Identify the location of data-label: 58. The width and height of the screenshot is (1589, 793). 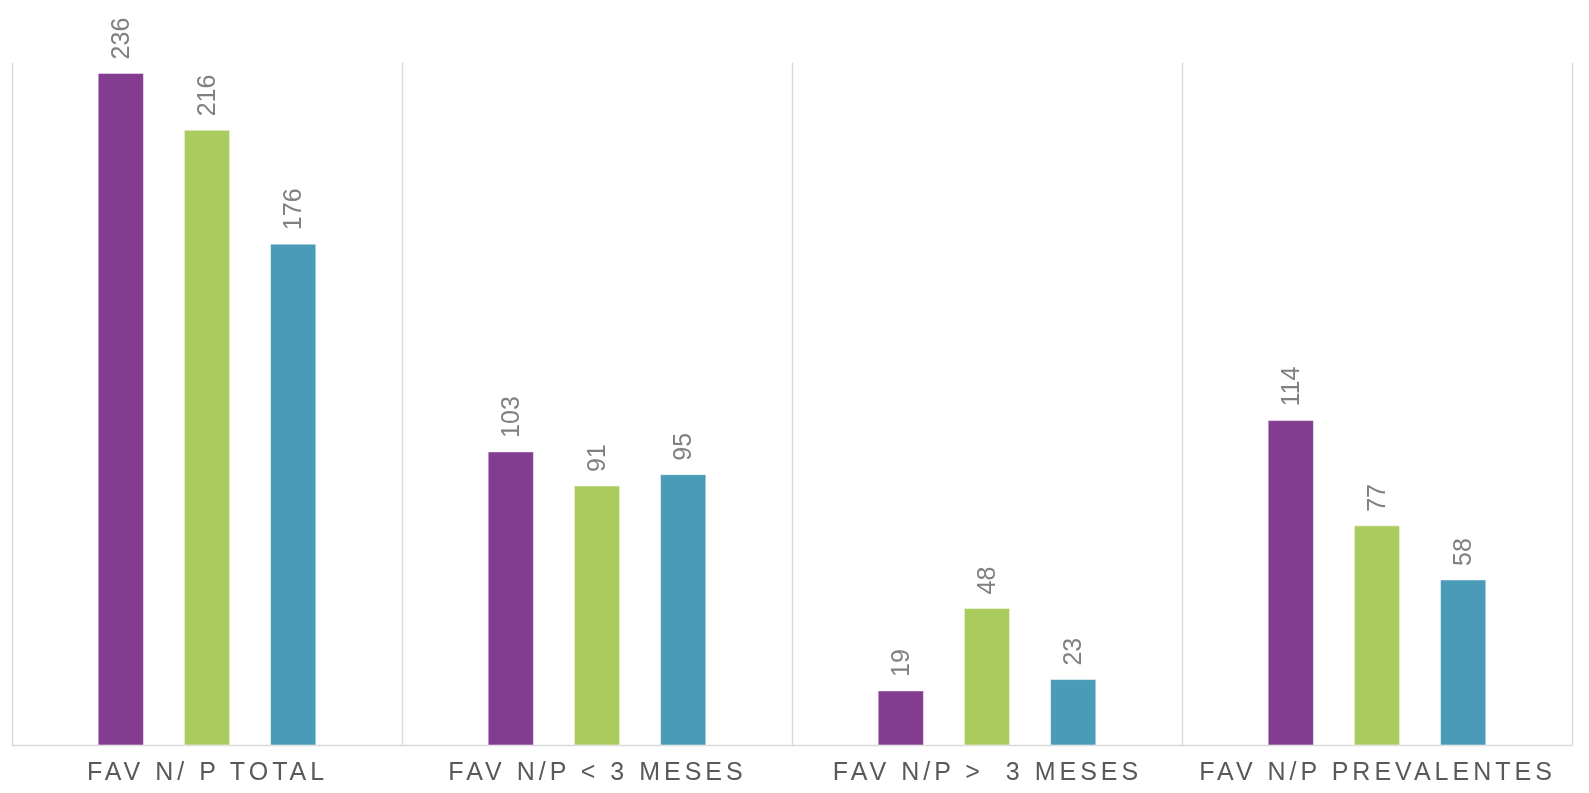
(1462, 552).